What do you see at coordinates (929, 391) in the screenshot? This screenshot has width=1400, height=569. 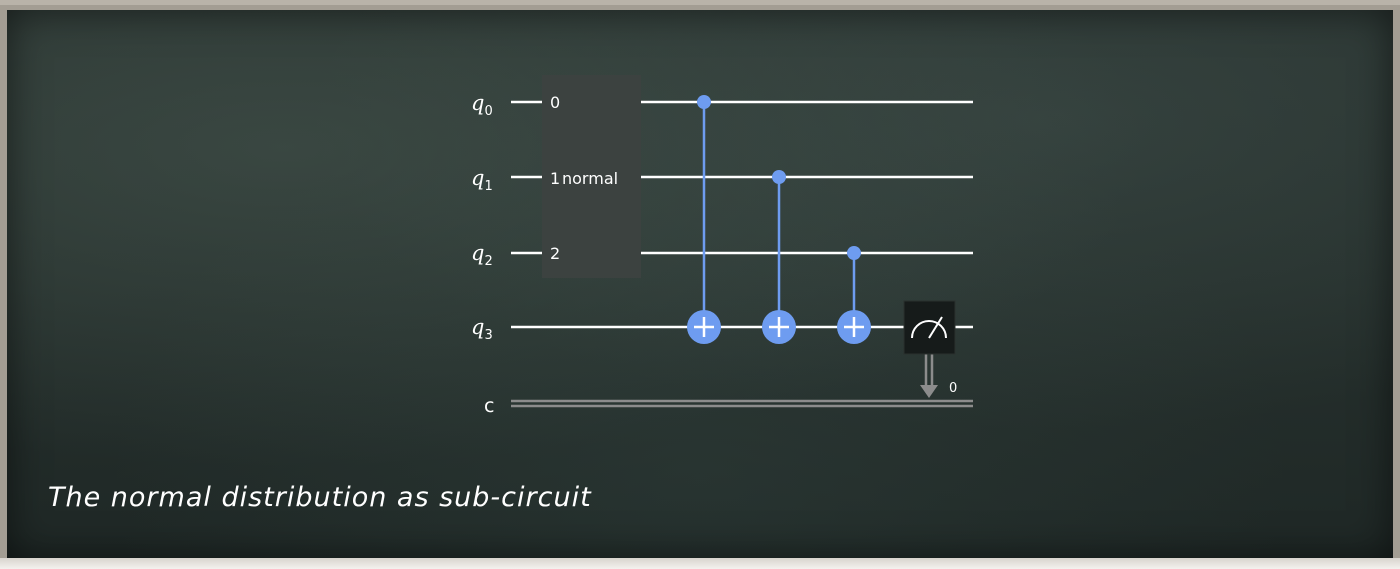 I see `measure-arrow-icon` at bounding box center [929, 391].